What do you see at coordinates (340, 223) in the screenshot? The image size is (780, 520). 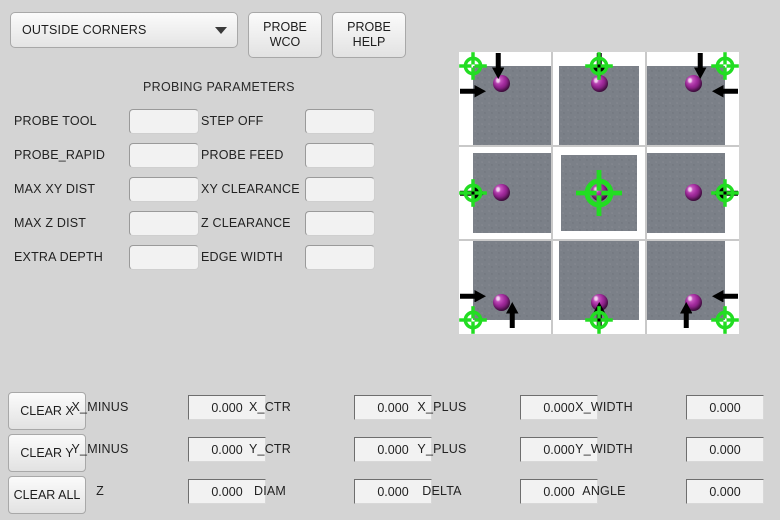 I see `param-input-z-clearance` at bounding box center [340, 223].